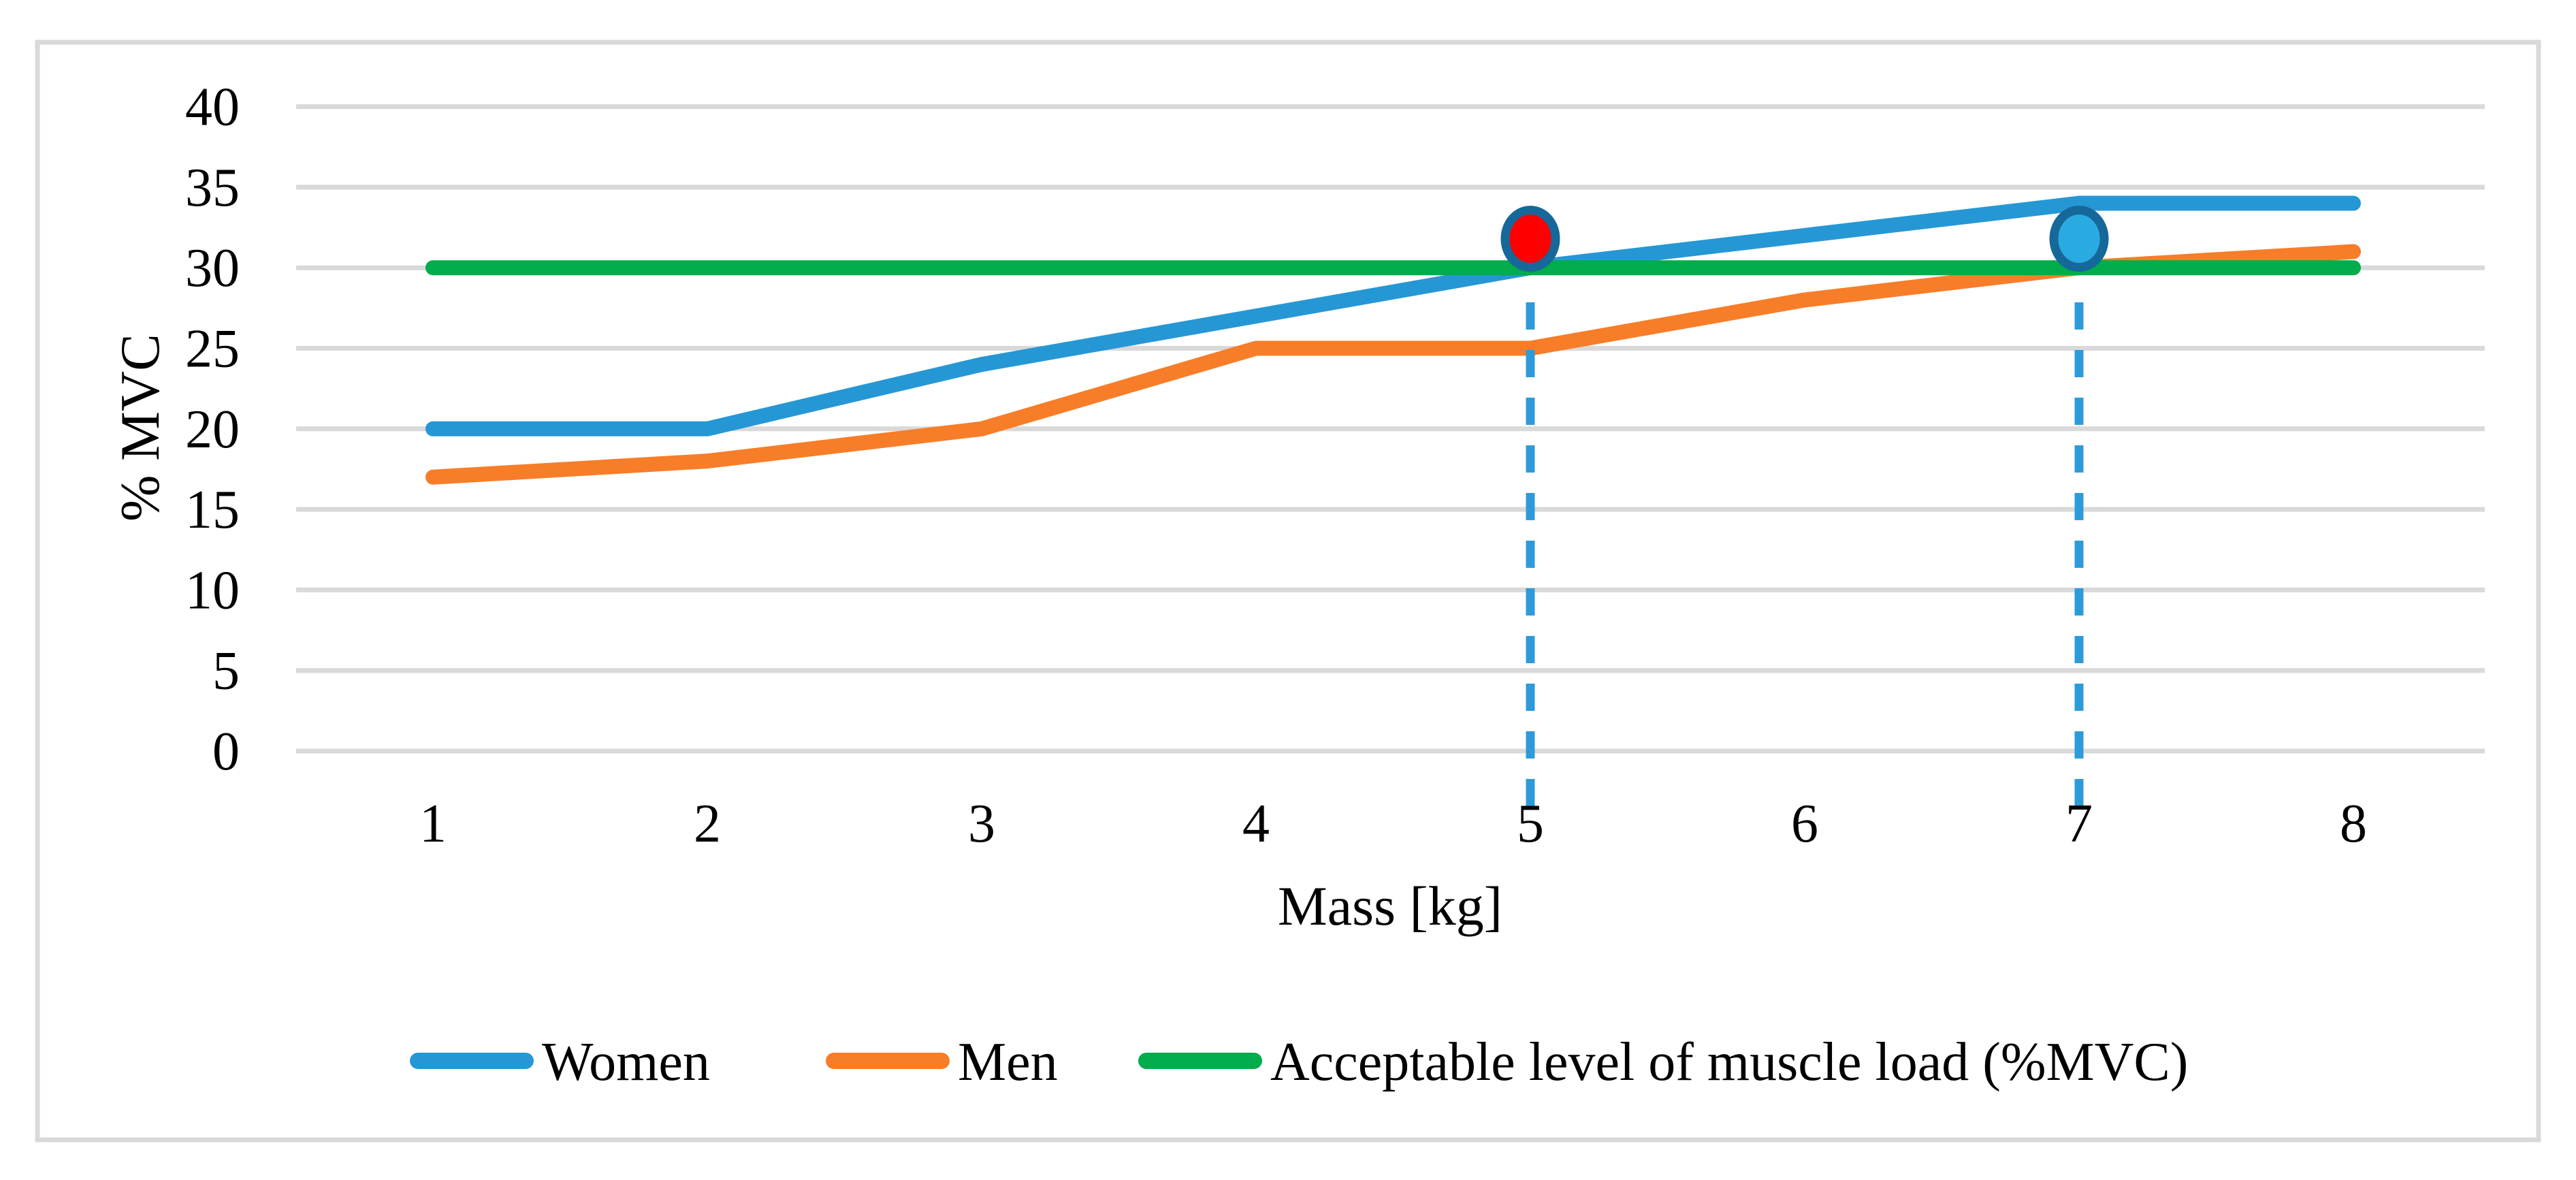 The height and width of the screenshot is (1180, 2576). What do you see at coordinates (2353, 824) in the screenshot?
I see `x-tick-label-8: 8` at bounding box center [2353, 824].